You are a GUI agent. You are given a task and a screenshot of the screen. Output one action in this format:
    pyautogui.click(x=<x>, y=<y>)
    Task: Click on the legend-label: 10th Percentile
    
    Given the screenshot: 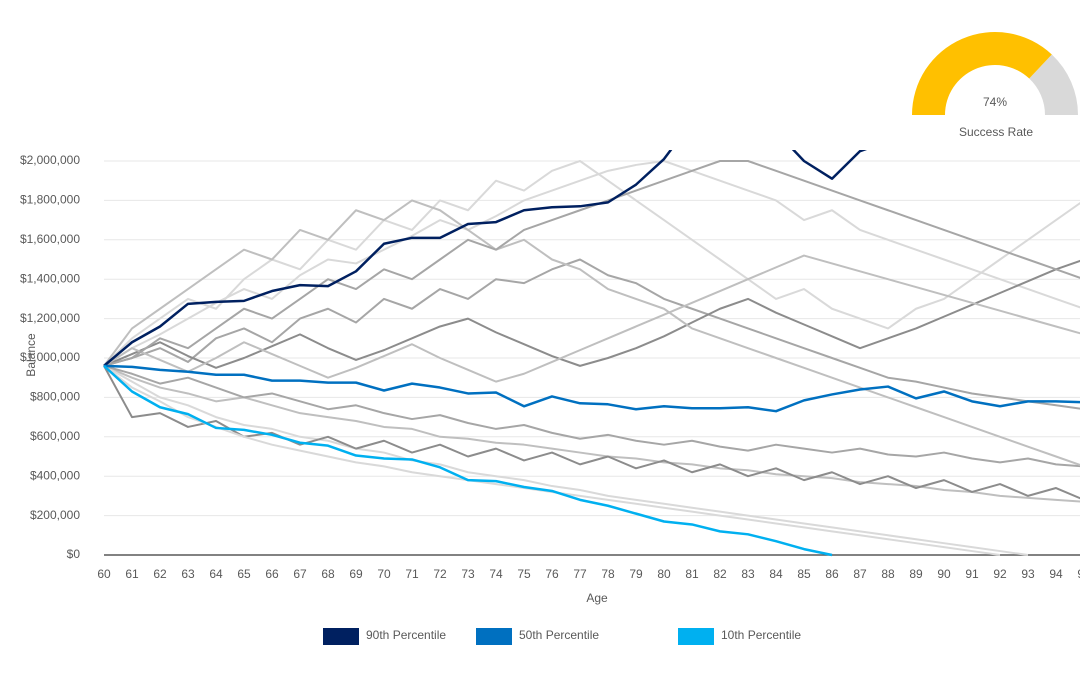 What is the action you would take?
    pyautogui.click(x=761, y=635)
    